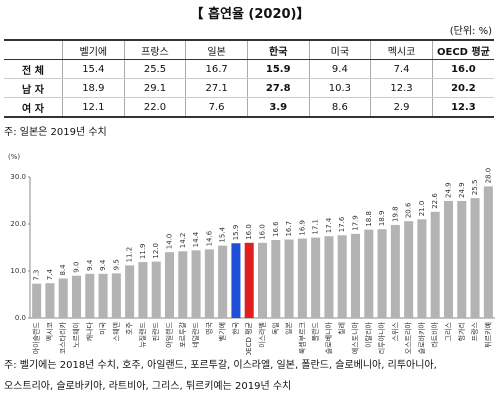 The height and width of the screenshot is (401, 500). I want to click on cell: 2.9, so click(401, 107).